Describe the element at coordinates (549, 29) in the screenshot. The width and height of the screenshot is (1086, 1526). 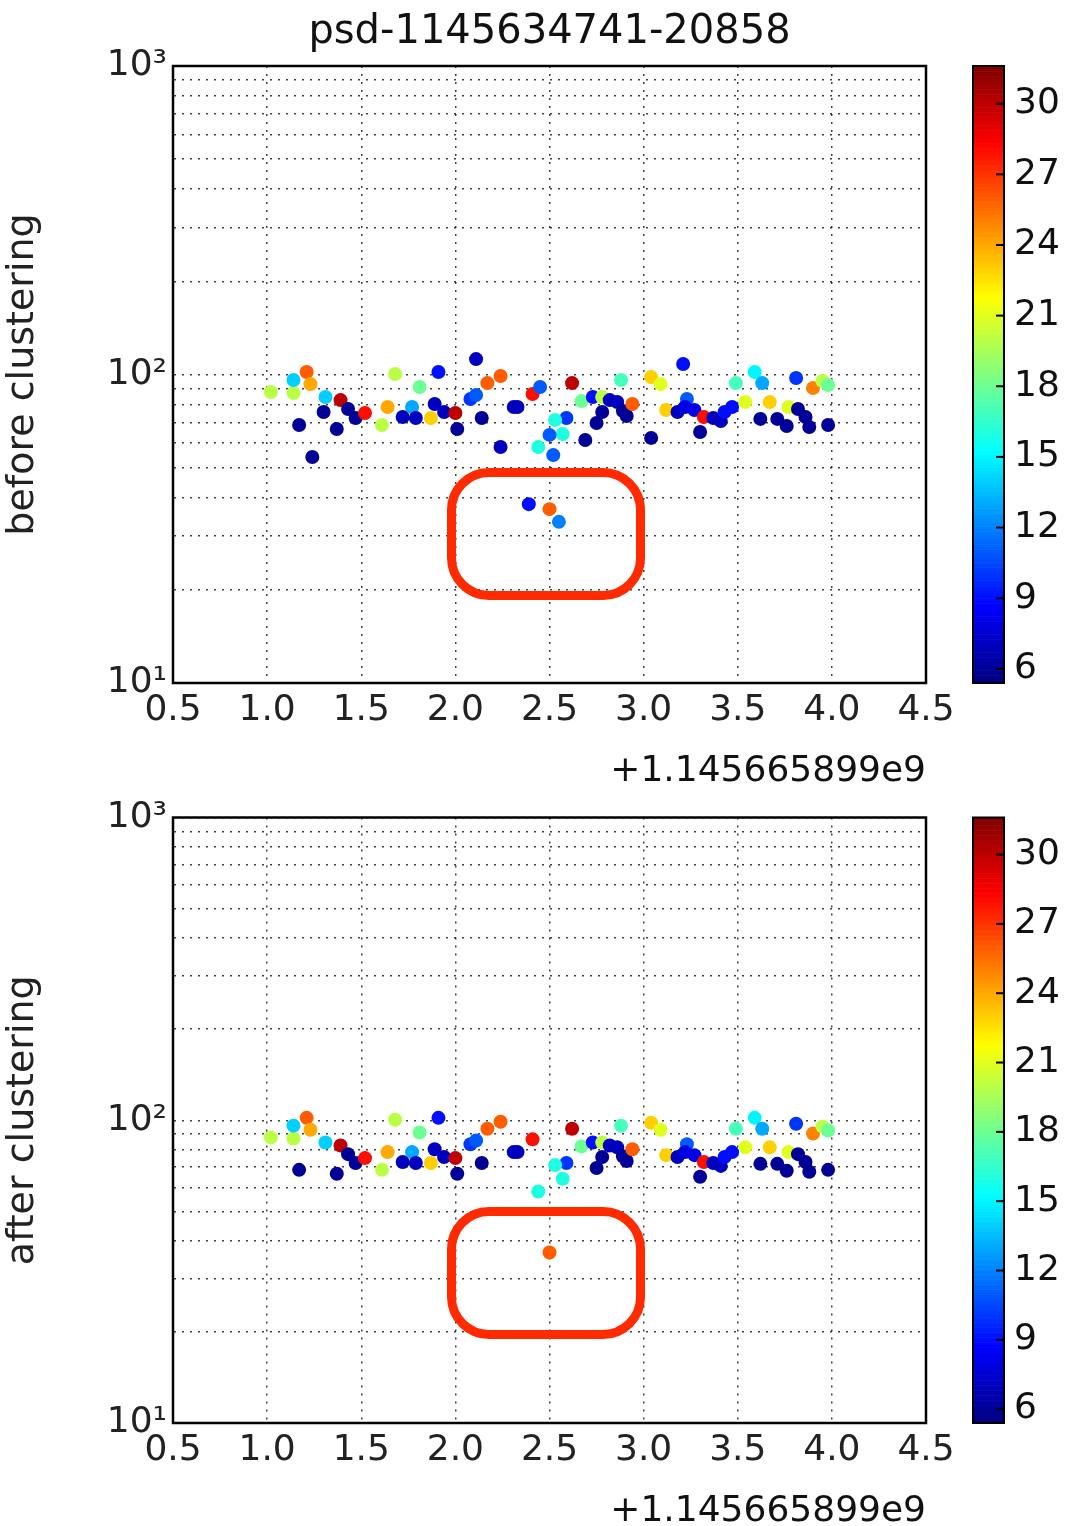
I see `chart-title: psd-1145634741-20858` at that location.